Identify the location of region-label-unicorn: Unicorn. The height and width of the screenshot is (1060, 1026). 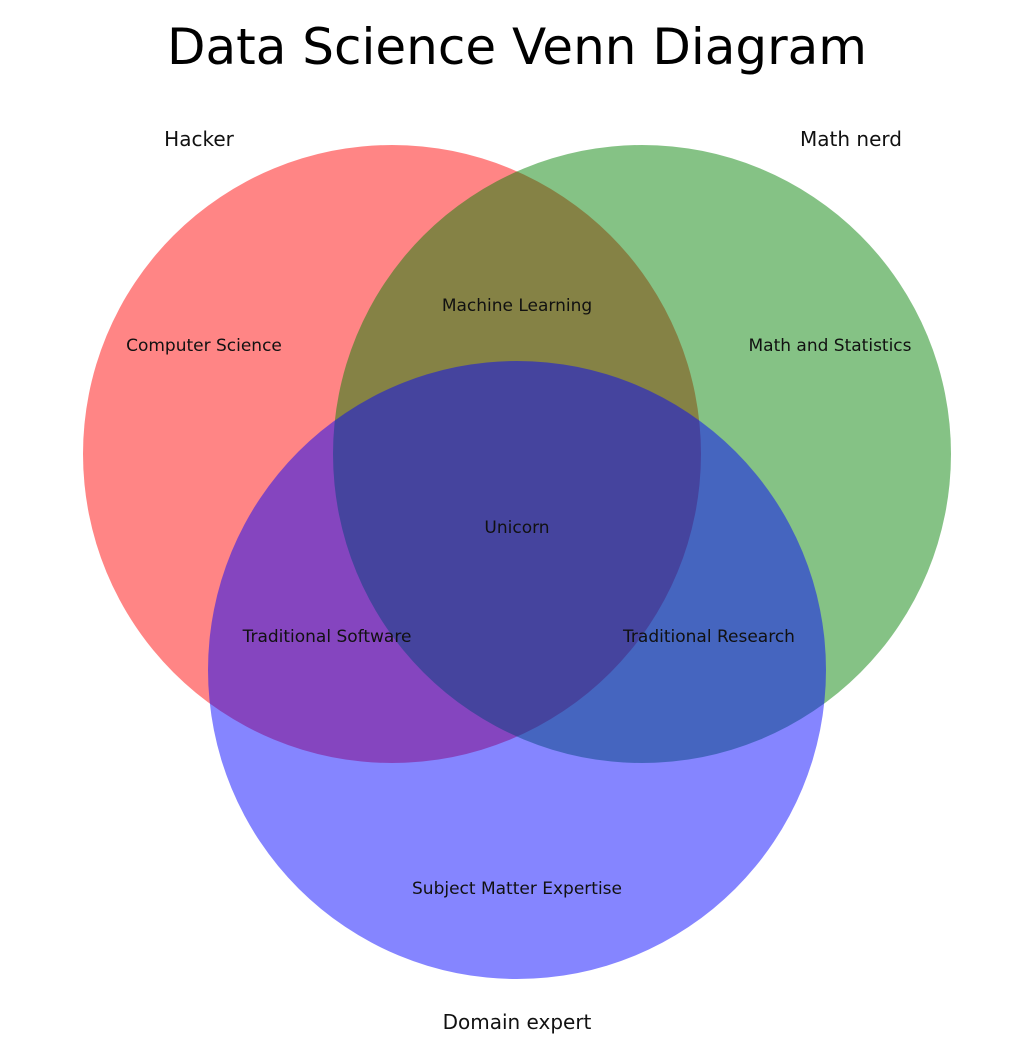
(516, 528).